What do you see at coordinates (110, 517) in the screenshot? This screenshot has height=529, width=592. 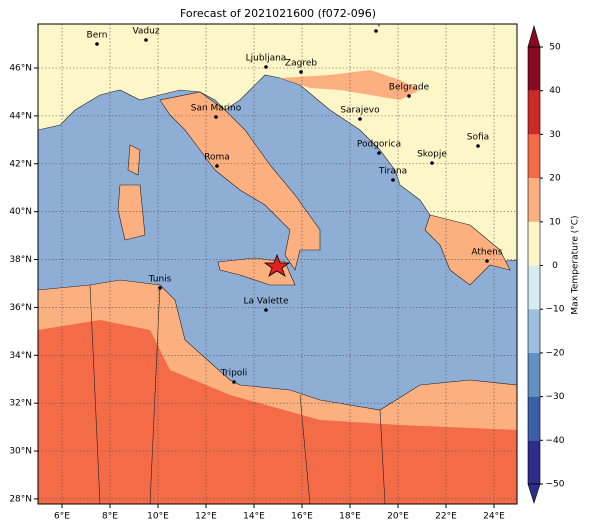 I see `lon-tick-label: 8°E` at bounding box center [110, 517].